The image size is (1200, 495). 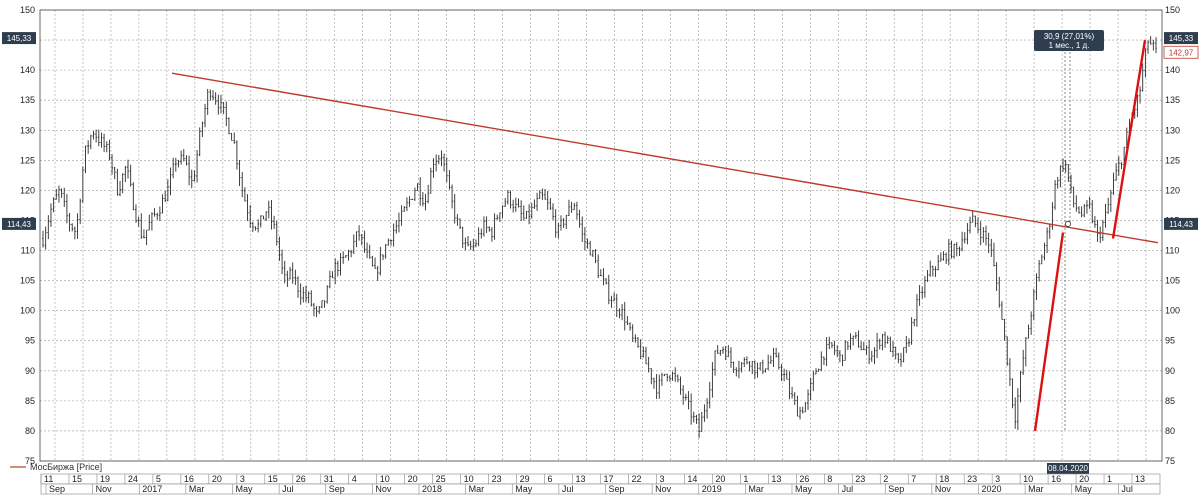 I want to click on measure-tooltip-box, so click(x=1069, y=40).